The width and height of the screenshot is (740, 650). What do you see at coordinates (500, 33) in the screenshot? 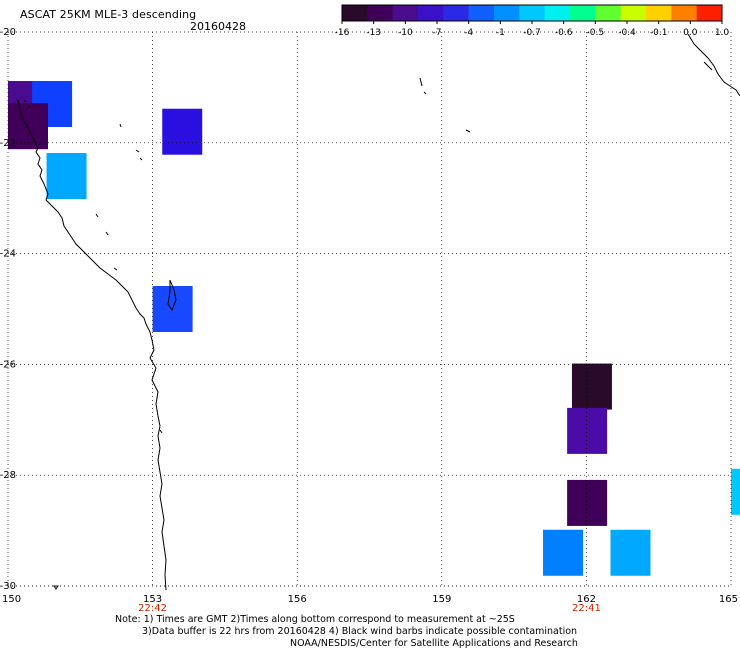
I see `colorbar-tick-label: -1` at bounding box center [500, 33].